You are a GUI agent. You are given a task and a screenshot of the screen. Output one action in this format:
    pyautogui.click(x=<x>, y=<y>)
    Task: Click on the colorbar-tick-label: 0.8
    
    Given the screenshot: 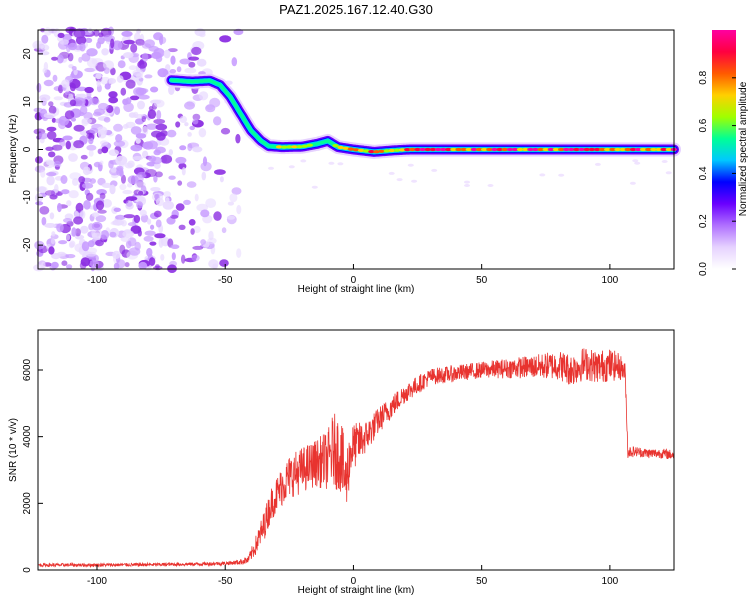 What is the action you would take?
    pyautogui.click(x=703, y=77)
    